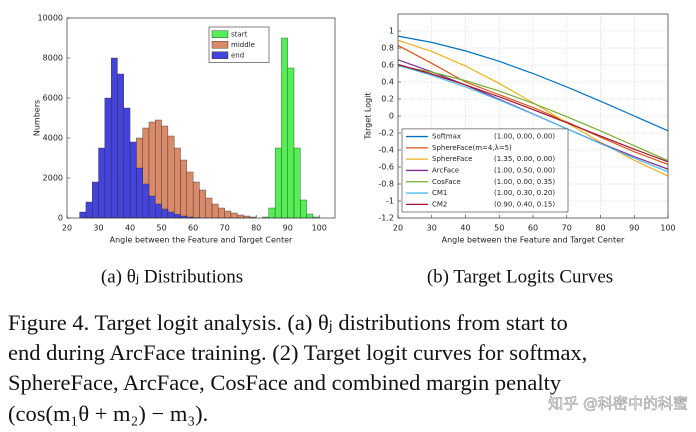 Image resolution: width=696 pixels, height=432 pixels. What do you see at coordinates (445, 170) in the screenshot?
I see `legend-label: ArcFace` at bounding box center [445, 170].